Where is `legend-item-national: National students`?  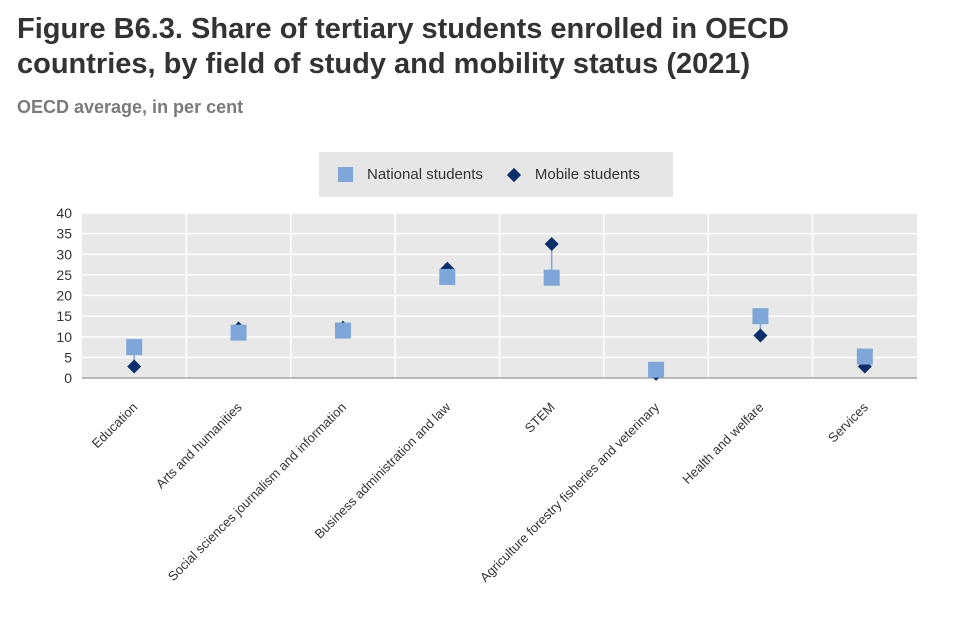
legend-item-national: National students is located at coordinates (401, 174).